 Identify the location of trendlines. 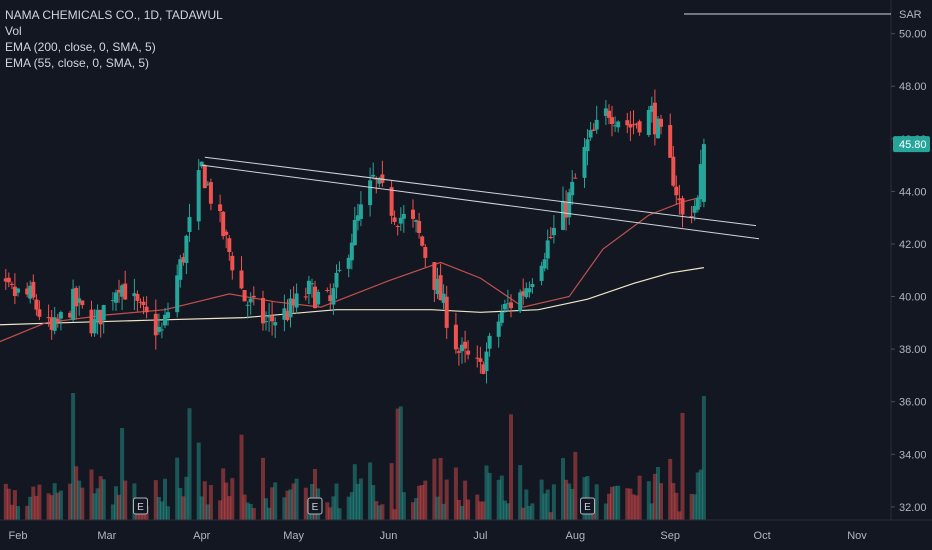
(480, 198).